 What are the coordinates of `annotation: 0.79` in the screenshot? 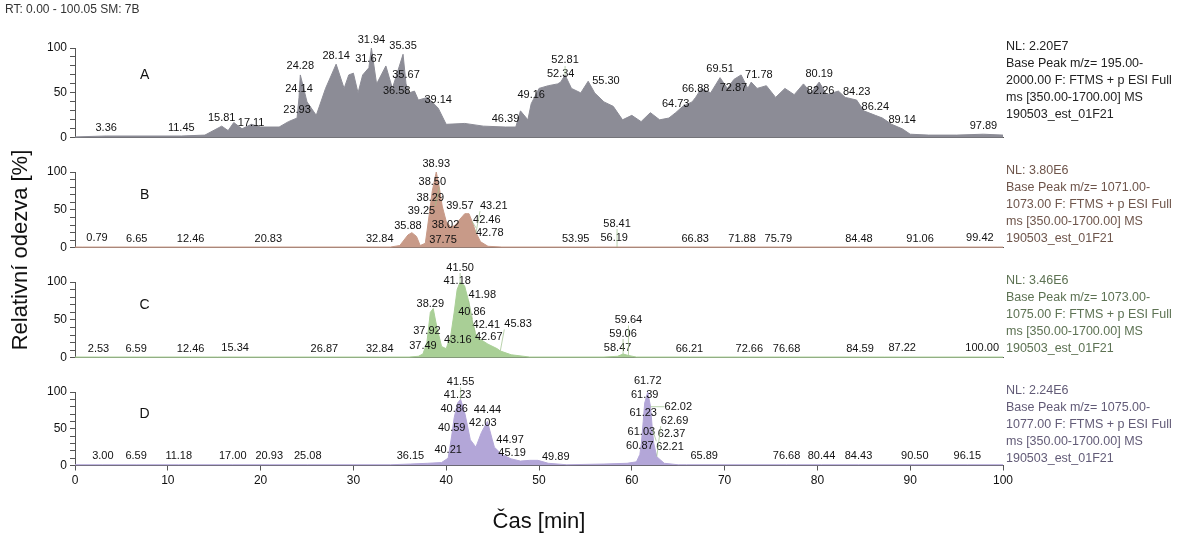 It's located at (97, 237).